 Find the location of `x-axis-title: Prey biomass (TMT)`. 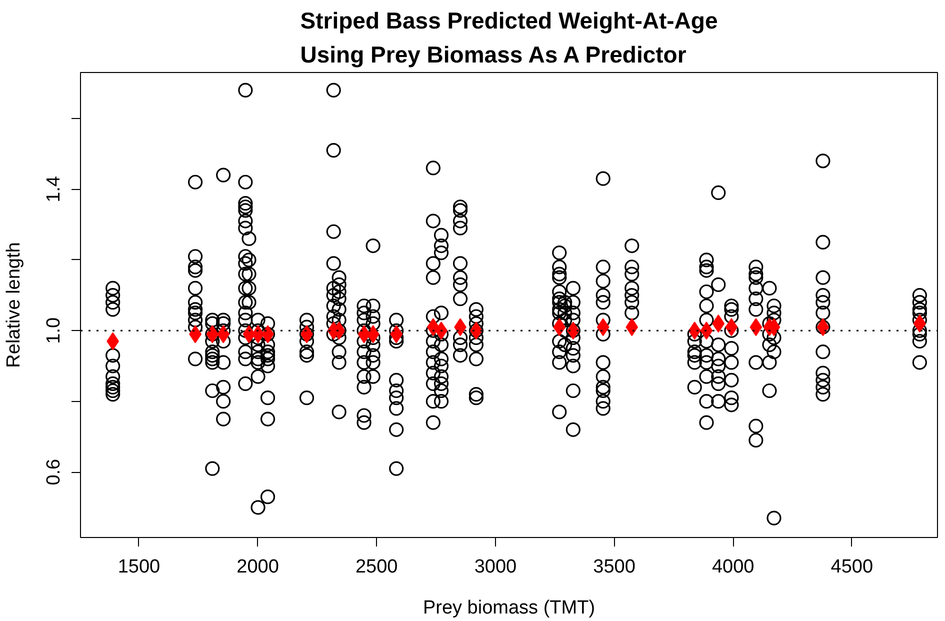

x-axis-title: Prey biomass (TMT) is located at coordinates (509, 608).